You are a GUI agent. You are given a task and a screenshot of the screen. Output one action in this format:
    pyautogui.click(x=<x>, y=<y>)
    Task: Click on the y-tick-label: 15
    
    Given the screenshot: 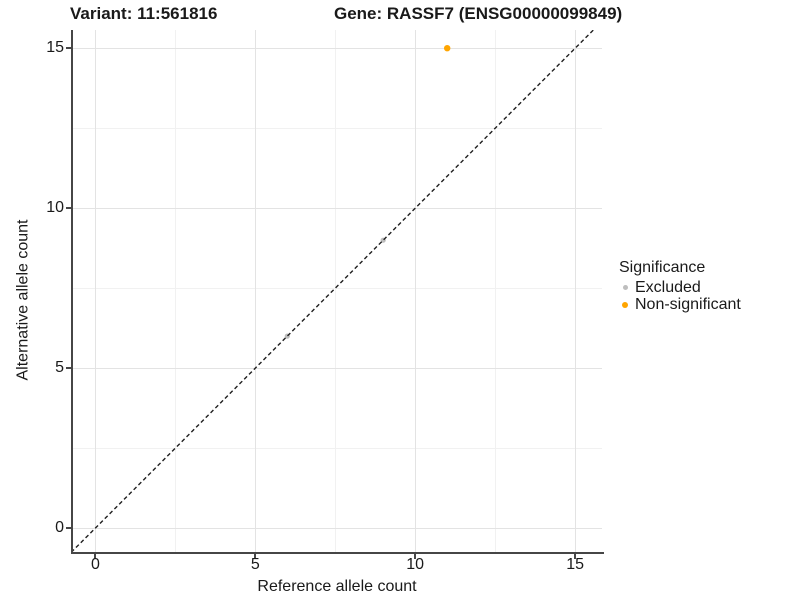 What is the action you would take?
    pyautogui.click(x=55, y=48)
    